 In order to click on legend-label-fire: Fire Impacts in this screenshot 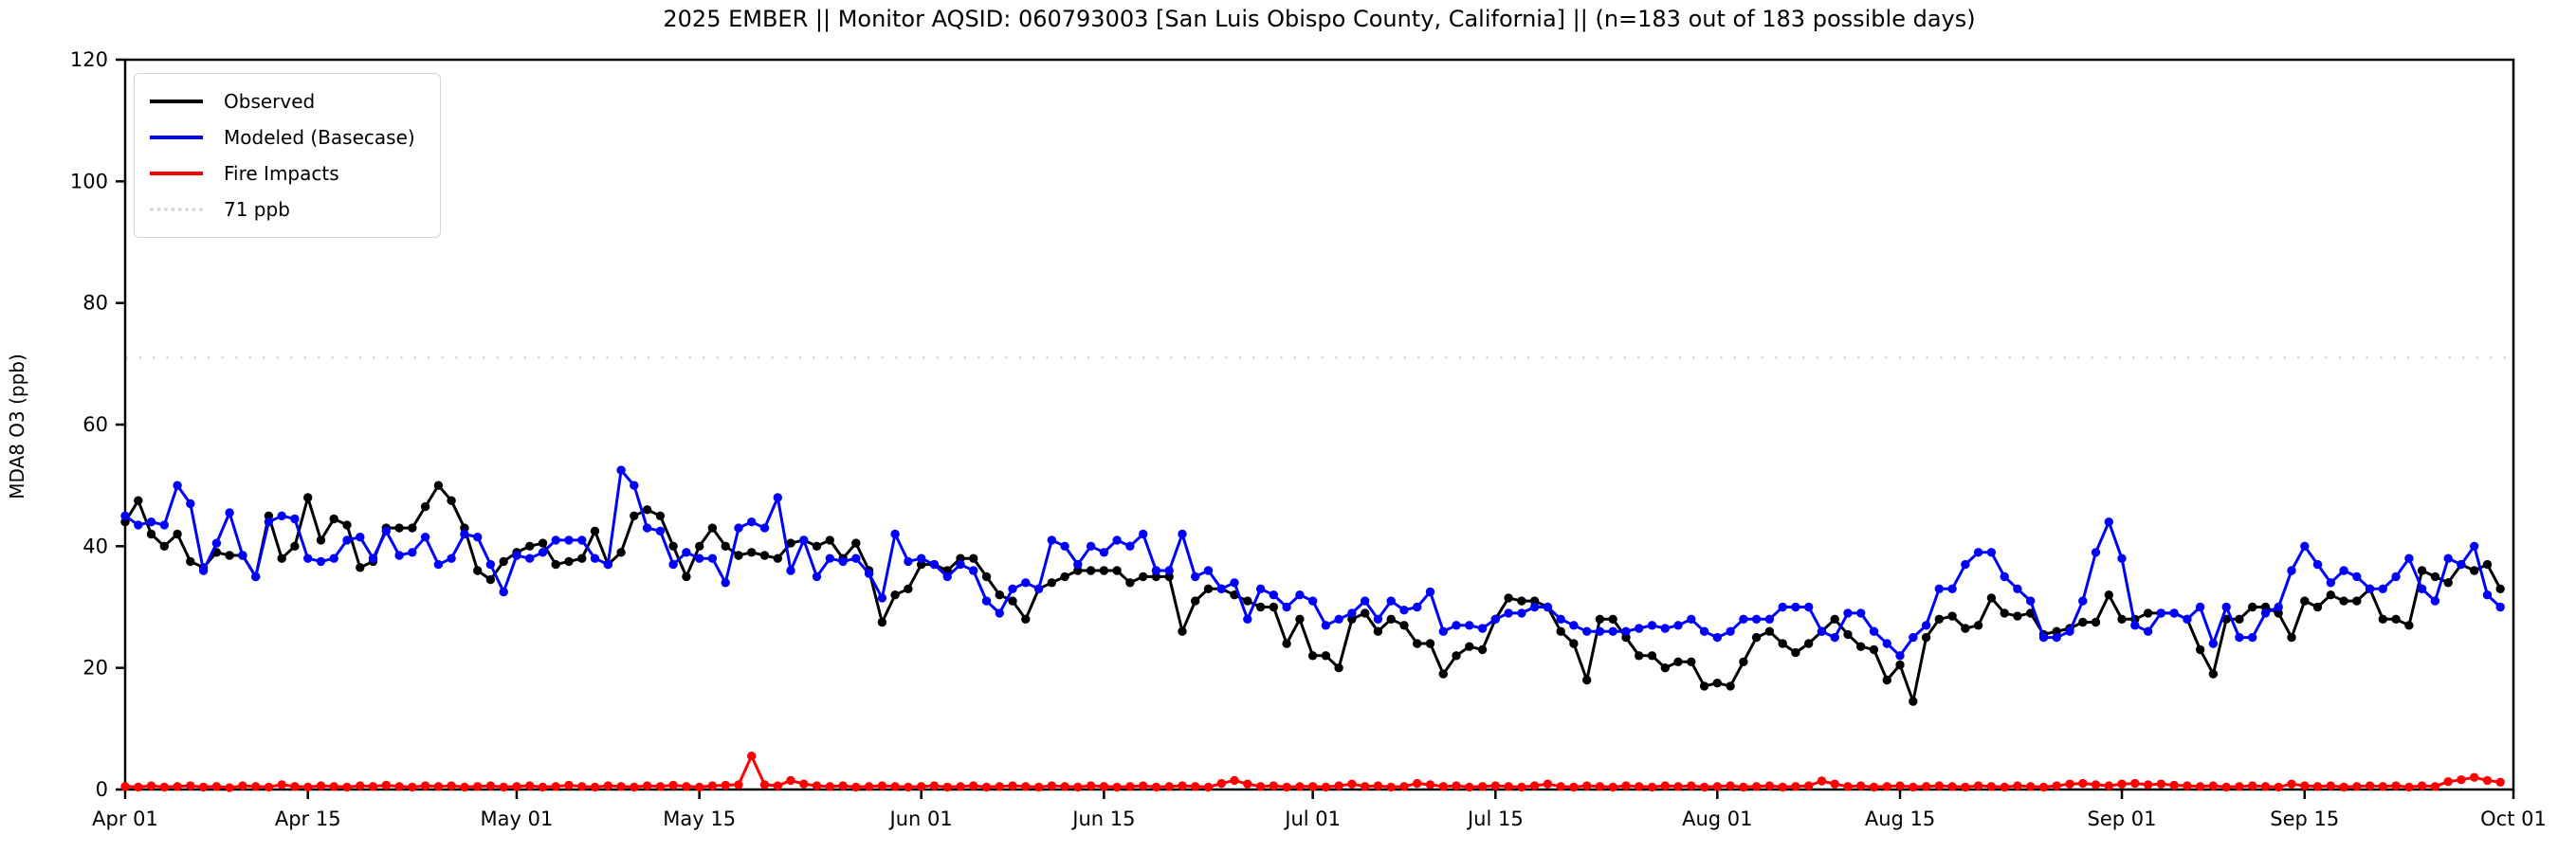, I will do `click(281, 173)`.